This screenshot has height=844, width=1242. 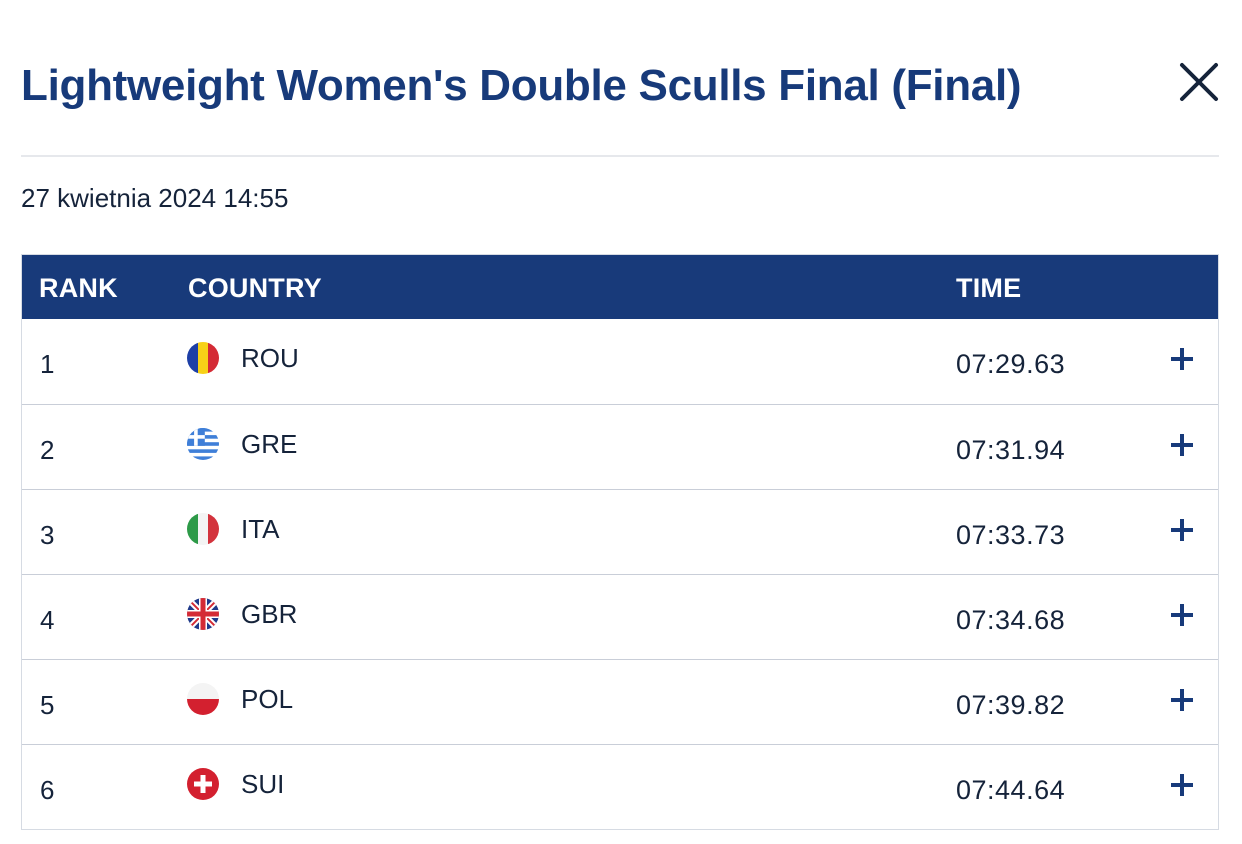 I want to click on rank-cell: 2, so click(x=47, y=450).